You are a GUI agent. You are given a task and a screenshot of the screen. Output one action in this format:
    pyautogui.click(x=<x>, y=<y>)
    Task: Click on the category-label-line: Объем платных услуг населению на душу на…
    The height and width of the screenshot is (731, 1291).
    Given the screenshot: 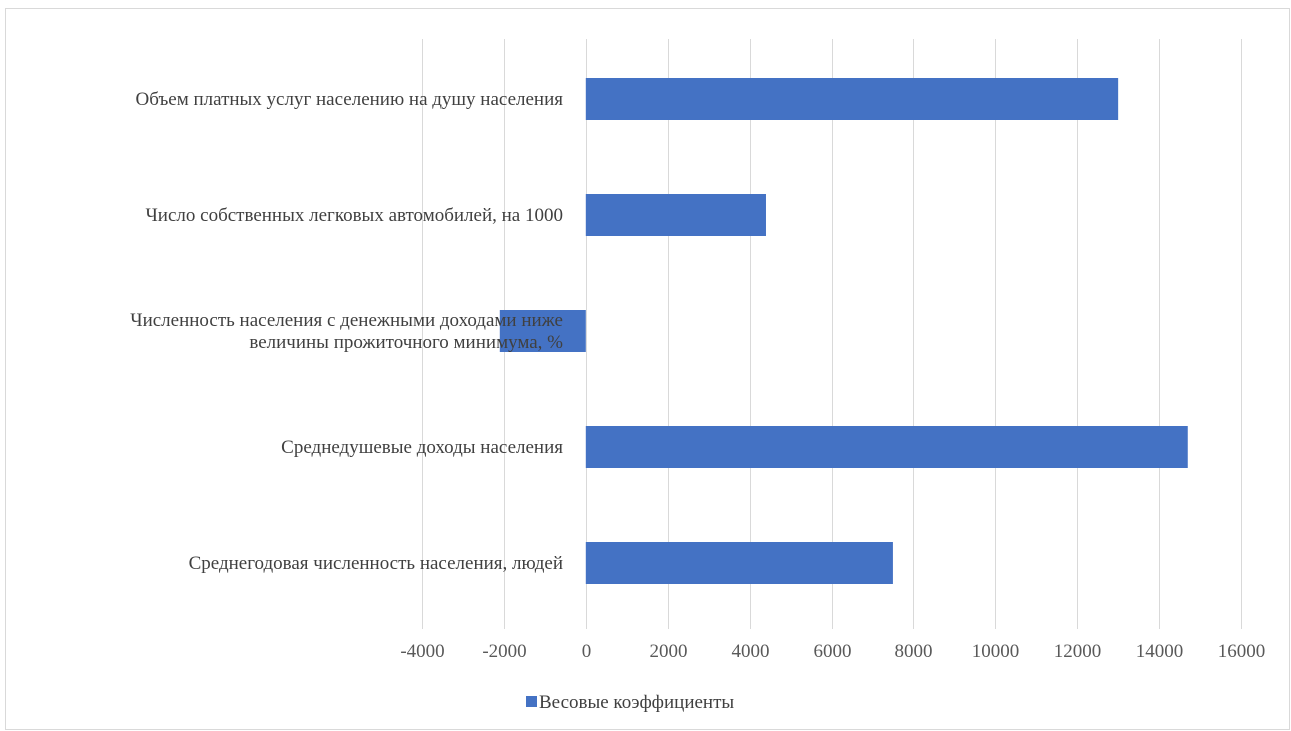 What is the action you would take?
    pyautogui.click(x=350, y=99)
    